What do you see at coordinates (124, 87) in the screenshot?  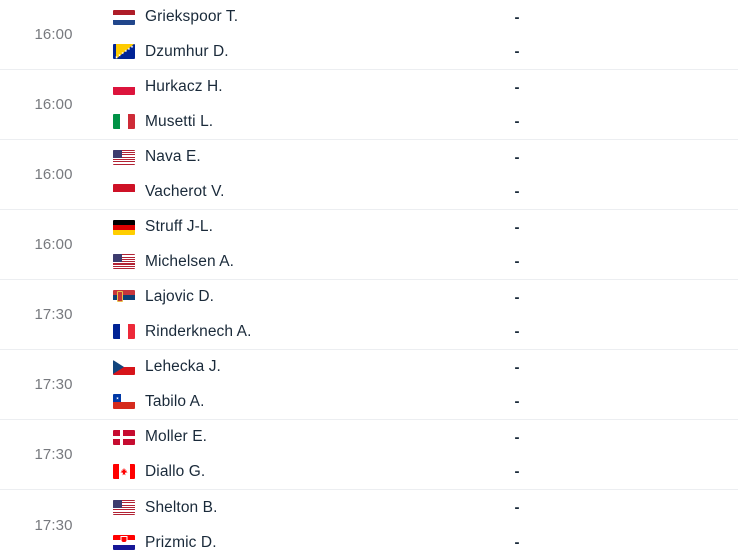 I see `flag-pl-icon` at bounding box center [124, 87].